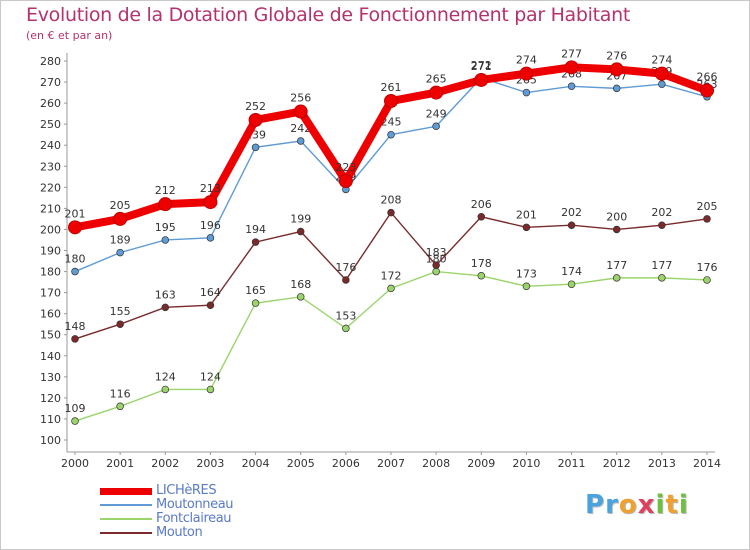  What do you see at coordinates (646, 505) in the screenshot?
I see `logo-letter: x` at bounding box center [646, 505].